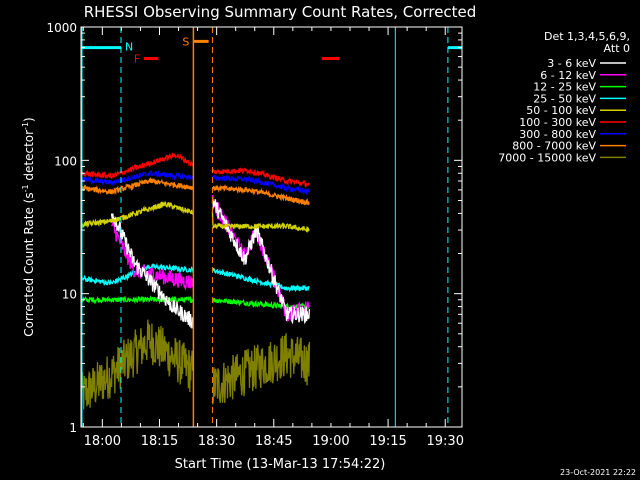  I want to click on legend-label: 12 - 25 keV, so click(564, 87).